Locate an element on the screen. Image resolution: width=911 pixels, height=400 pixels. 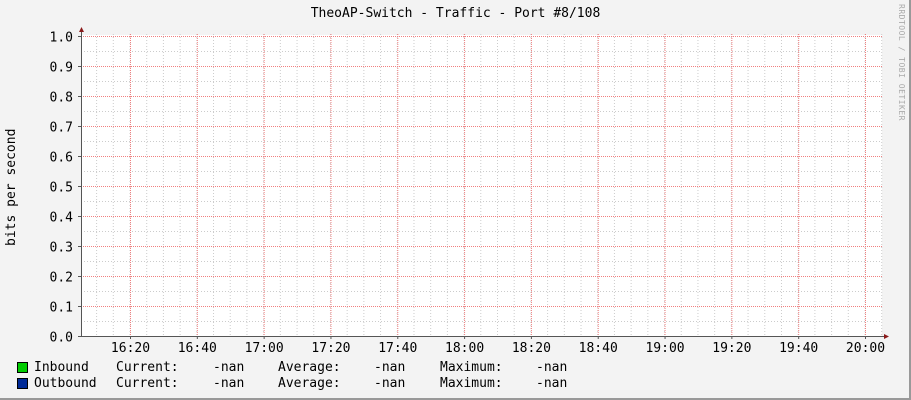
x-tick-label: 17:40 is located at coordinates (397, 348).